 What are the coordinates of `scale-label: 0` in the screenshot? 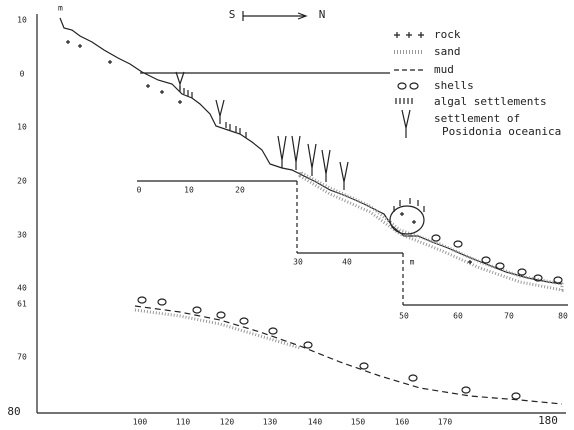 It's located at (139, 190).